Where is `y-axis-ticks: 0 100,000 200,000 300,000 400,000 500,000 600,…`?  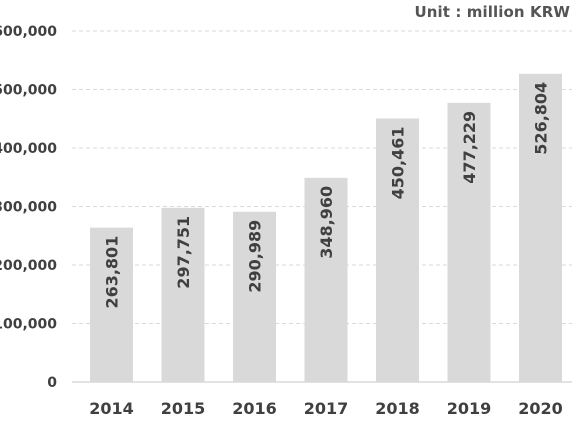
y-axis-ticks: 0 100,000 200,000 300,000 400,000 500,000 600,… is located at coordinates (28, 207).